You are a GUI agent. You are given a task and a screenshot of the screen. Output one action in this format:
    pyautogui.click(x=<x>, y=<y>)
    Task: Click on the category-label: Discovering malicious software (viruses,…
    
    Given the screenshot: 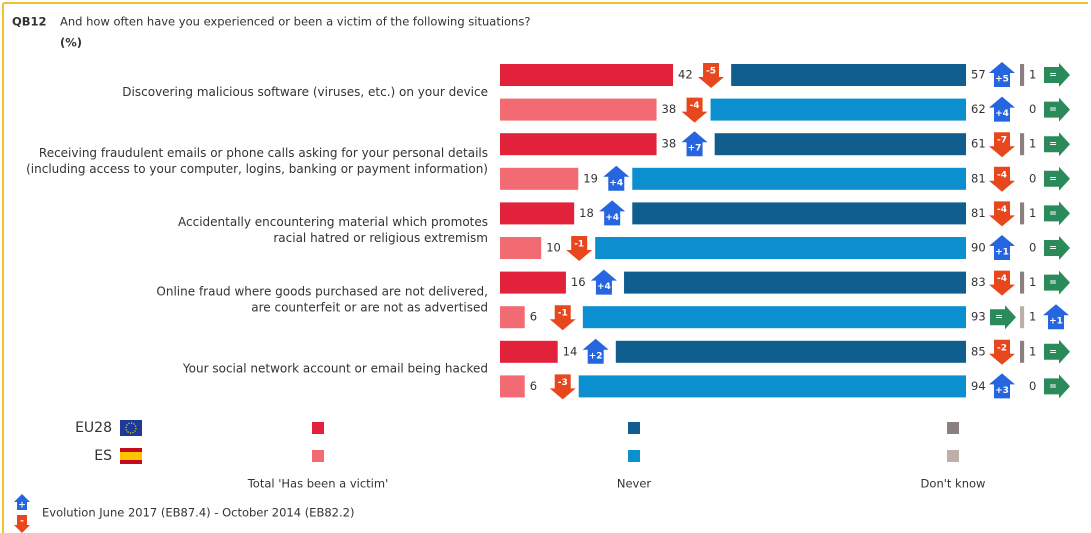 What is the action you would take?
    pyautogui.click(x=305, y=92)
    